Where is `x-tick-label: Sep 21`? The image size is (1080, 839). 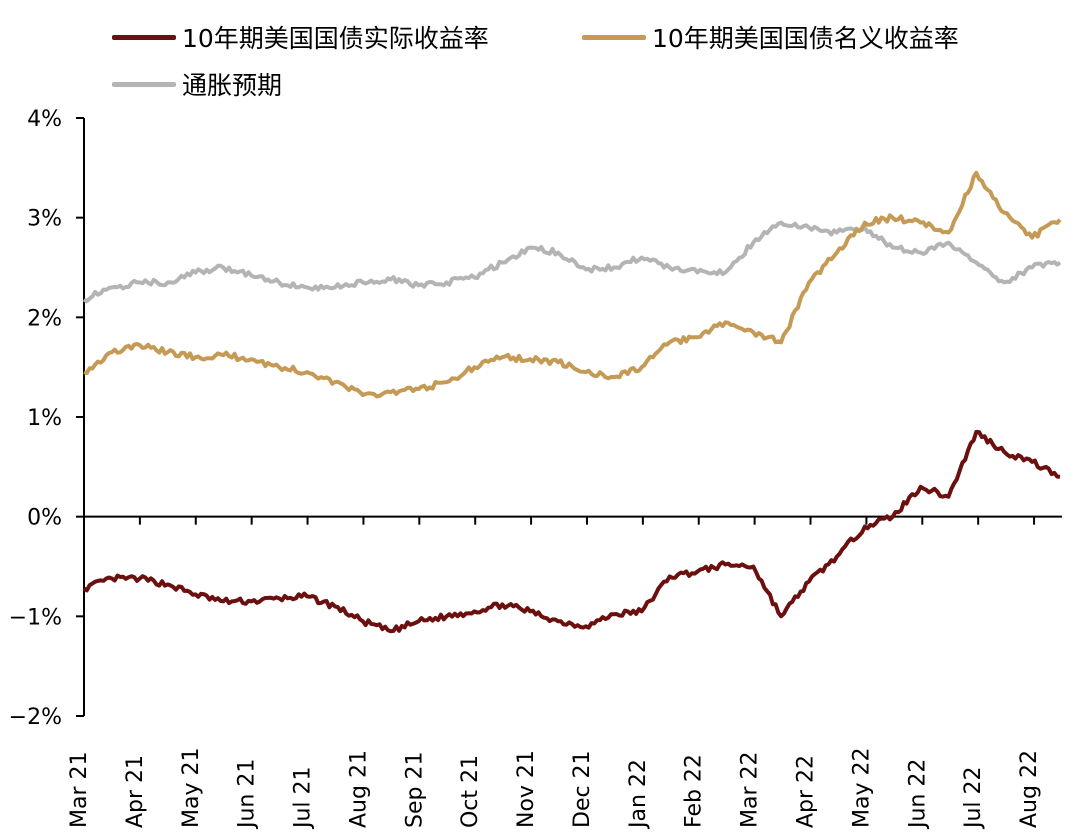 x-tick-label: Sep 21 is located at coordinates (414, 790).